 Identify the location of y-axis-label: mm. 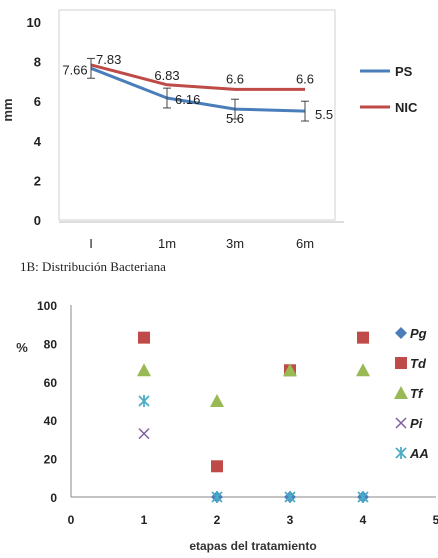
(7, 109).